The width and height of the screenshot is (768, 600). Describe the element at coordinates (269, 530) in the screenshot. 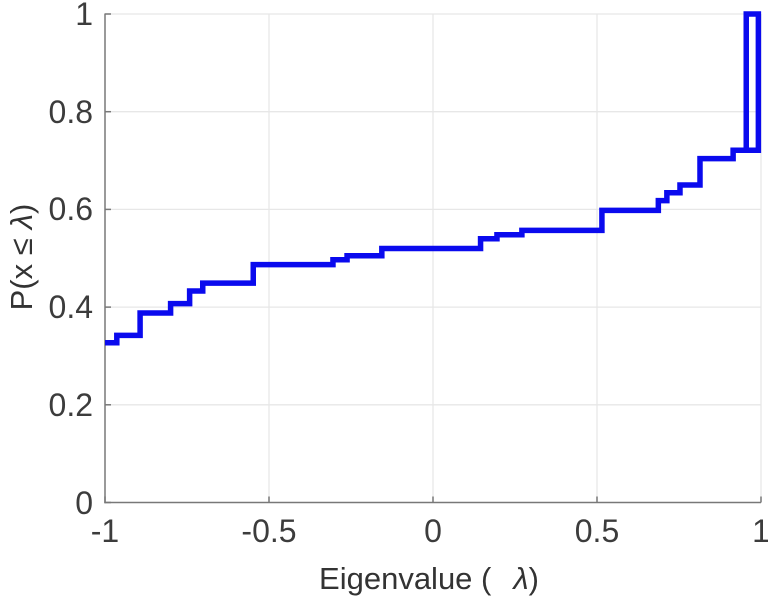

I see `x-tick-label: -0.5` at that location.